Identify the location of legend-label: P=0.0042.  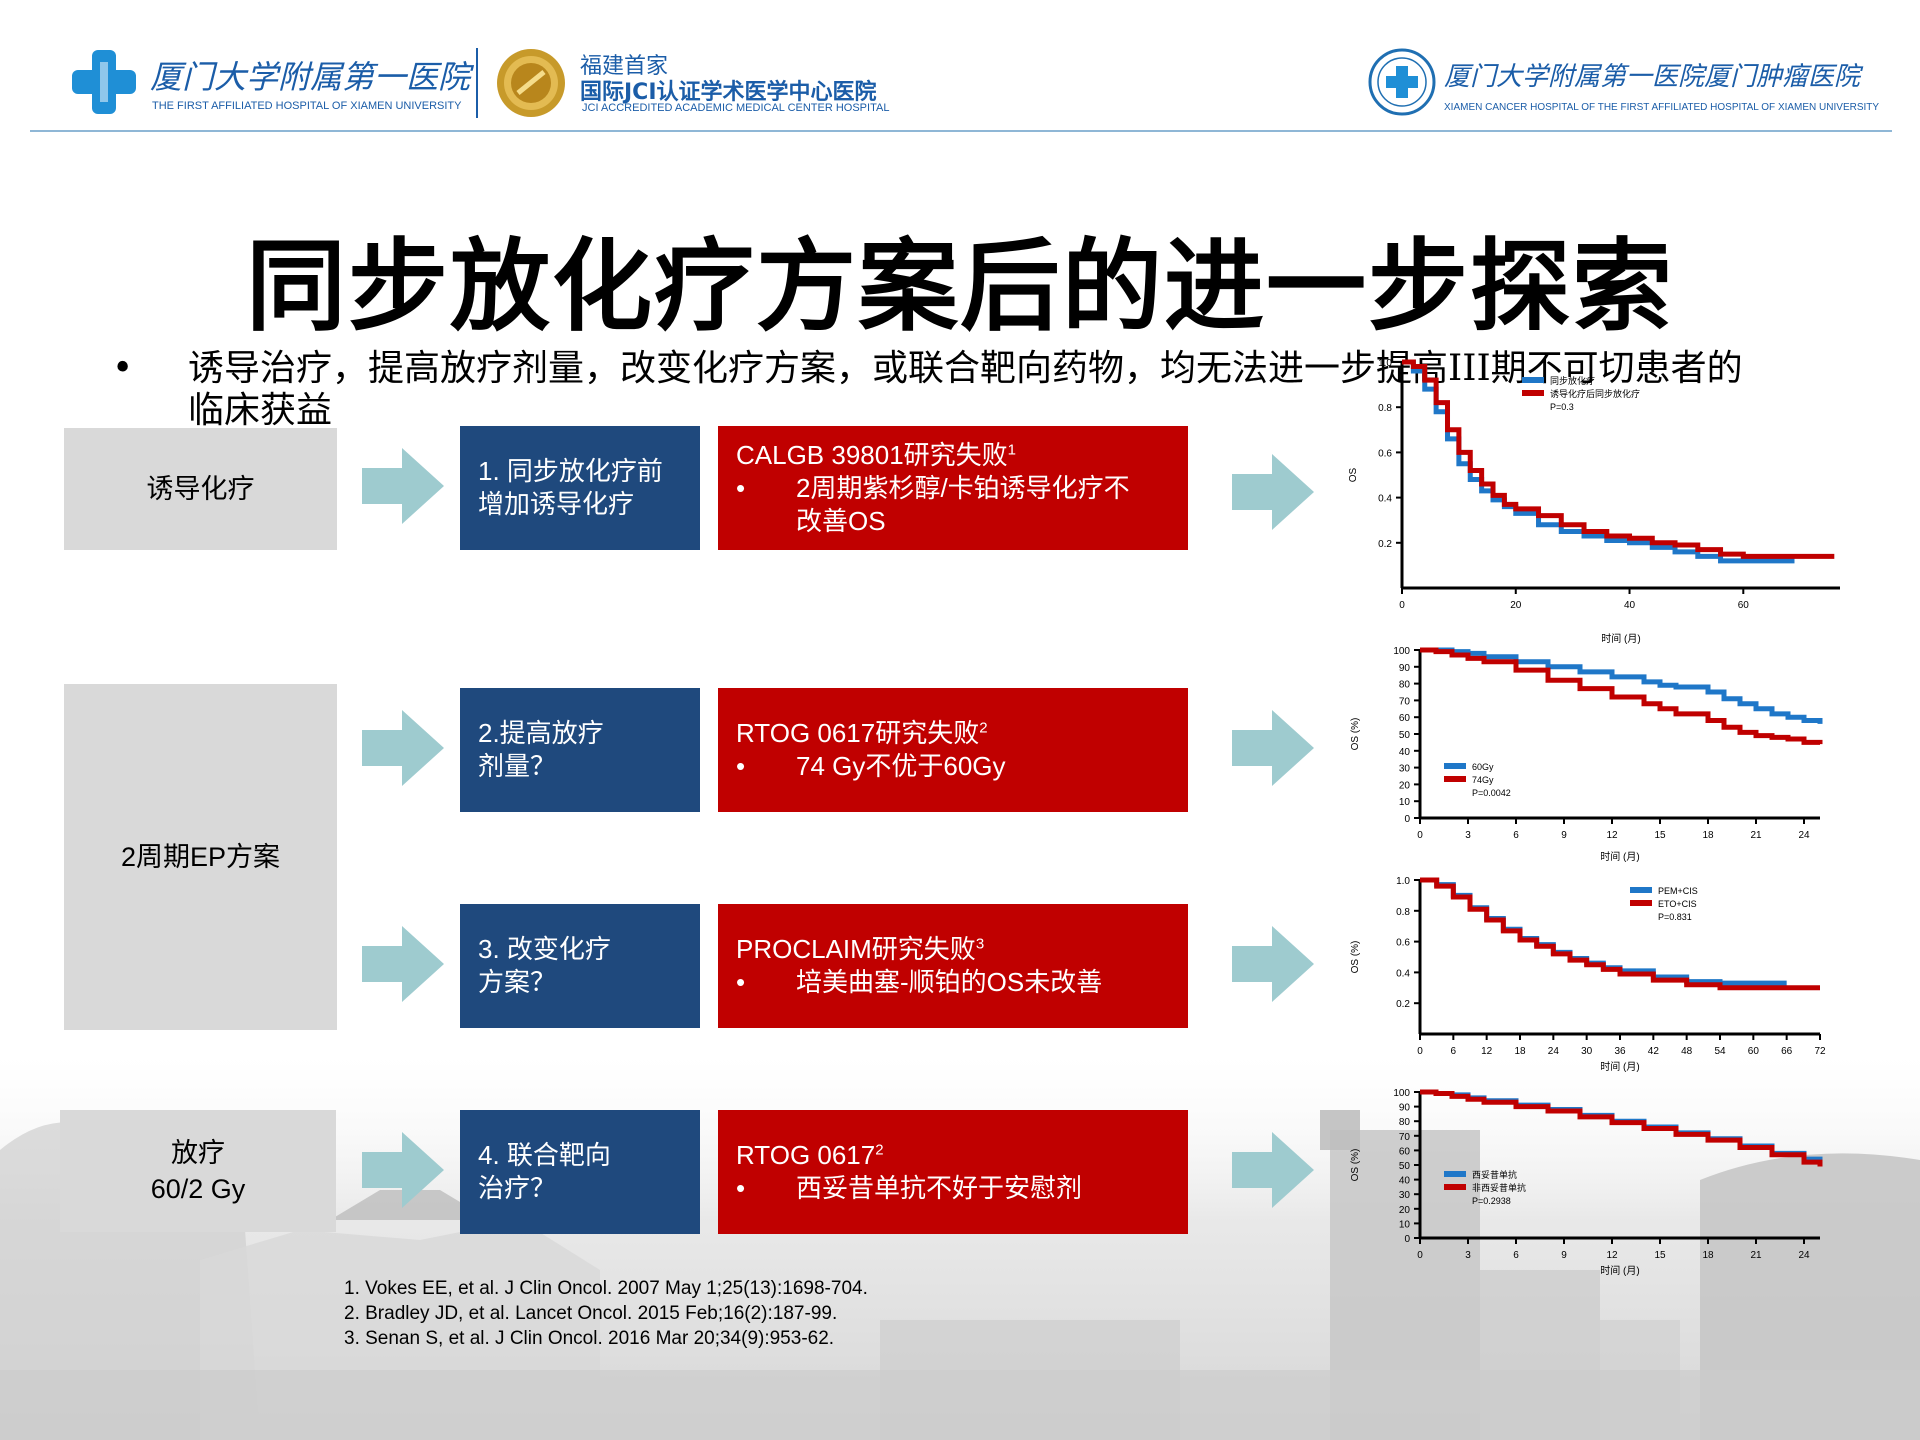
(1491, 793).